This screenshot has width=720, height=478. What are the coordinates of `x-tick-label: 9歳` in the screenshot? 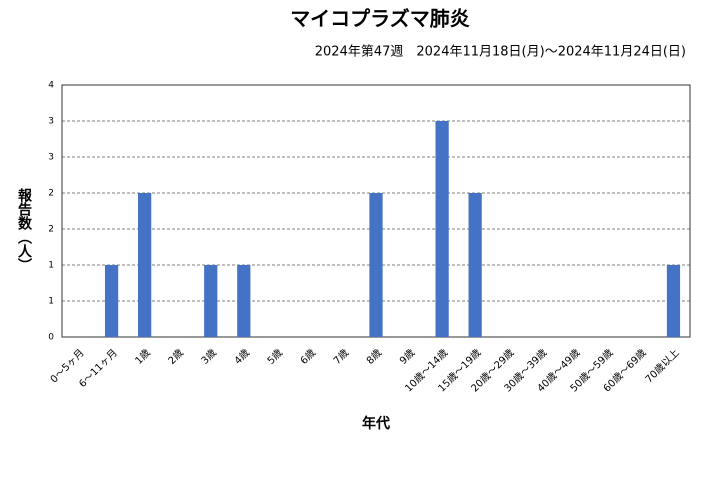 It's located at (407, 357).